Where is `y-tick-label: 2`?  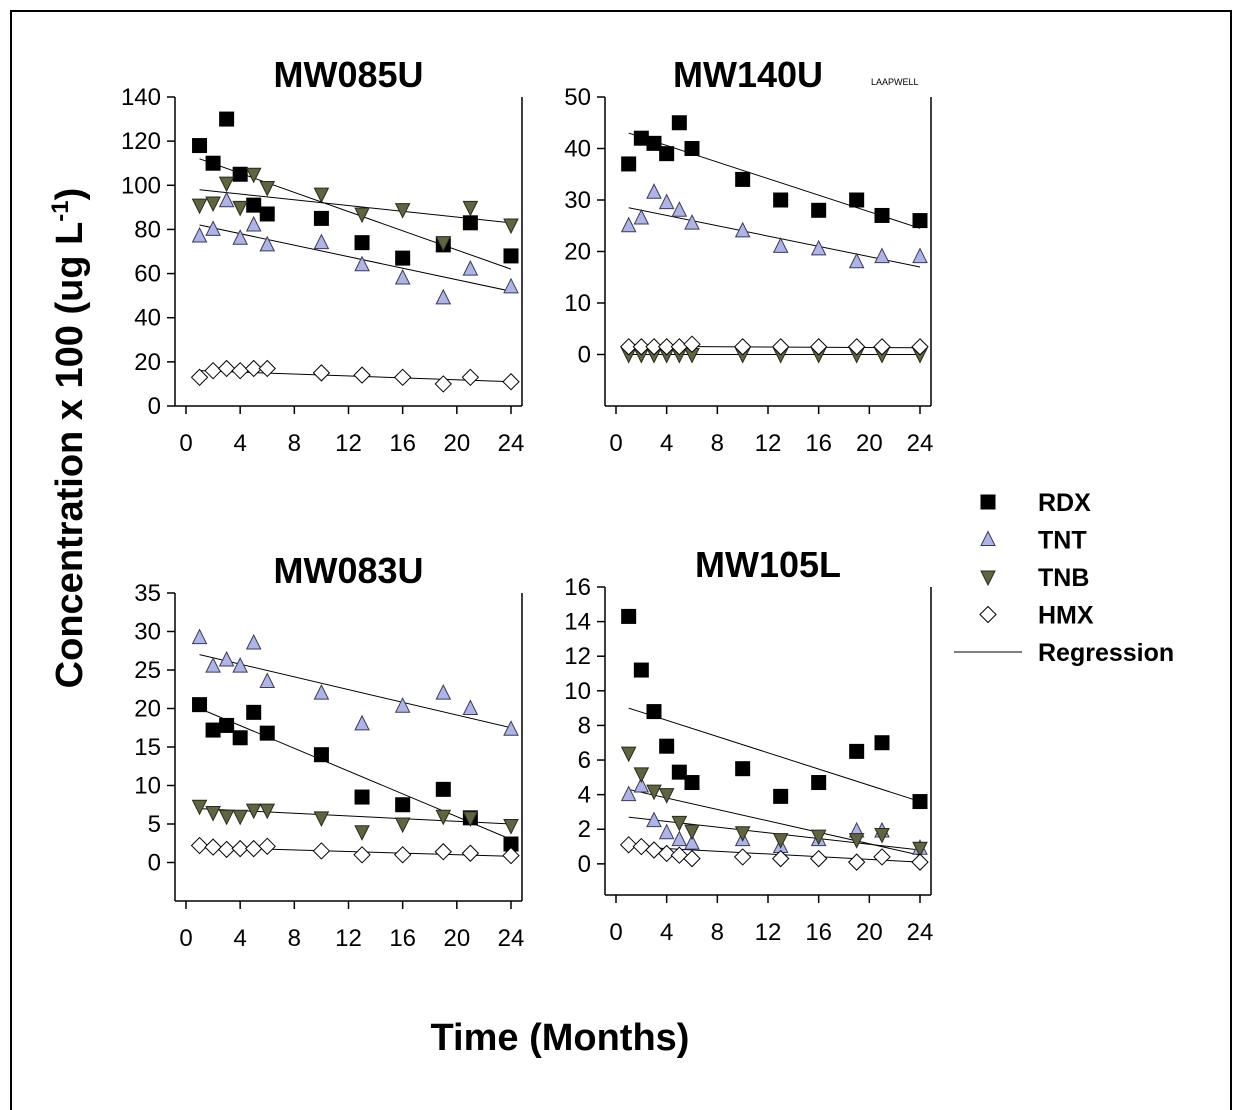
y-tick-label: 2 is located at coordinates (584, 829).